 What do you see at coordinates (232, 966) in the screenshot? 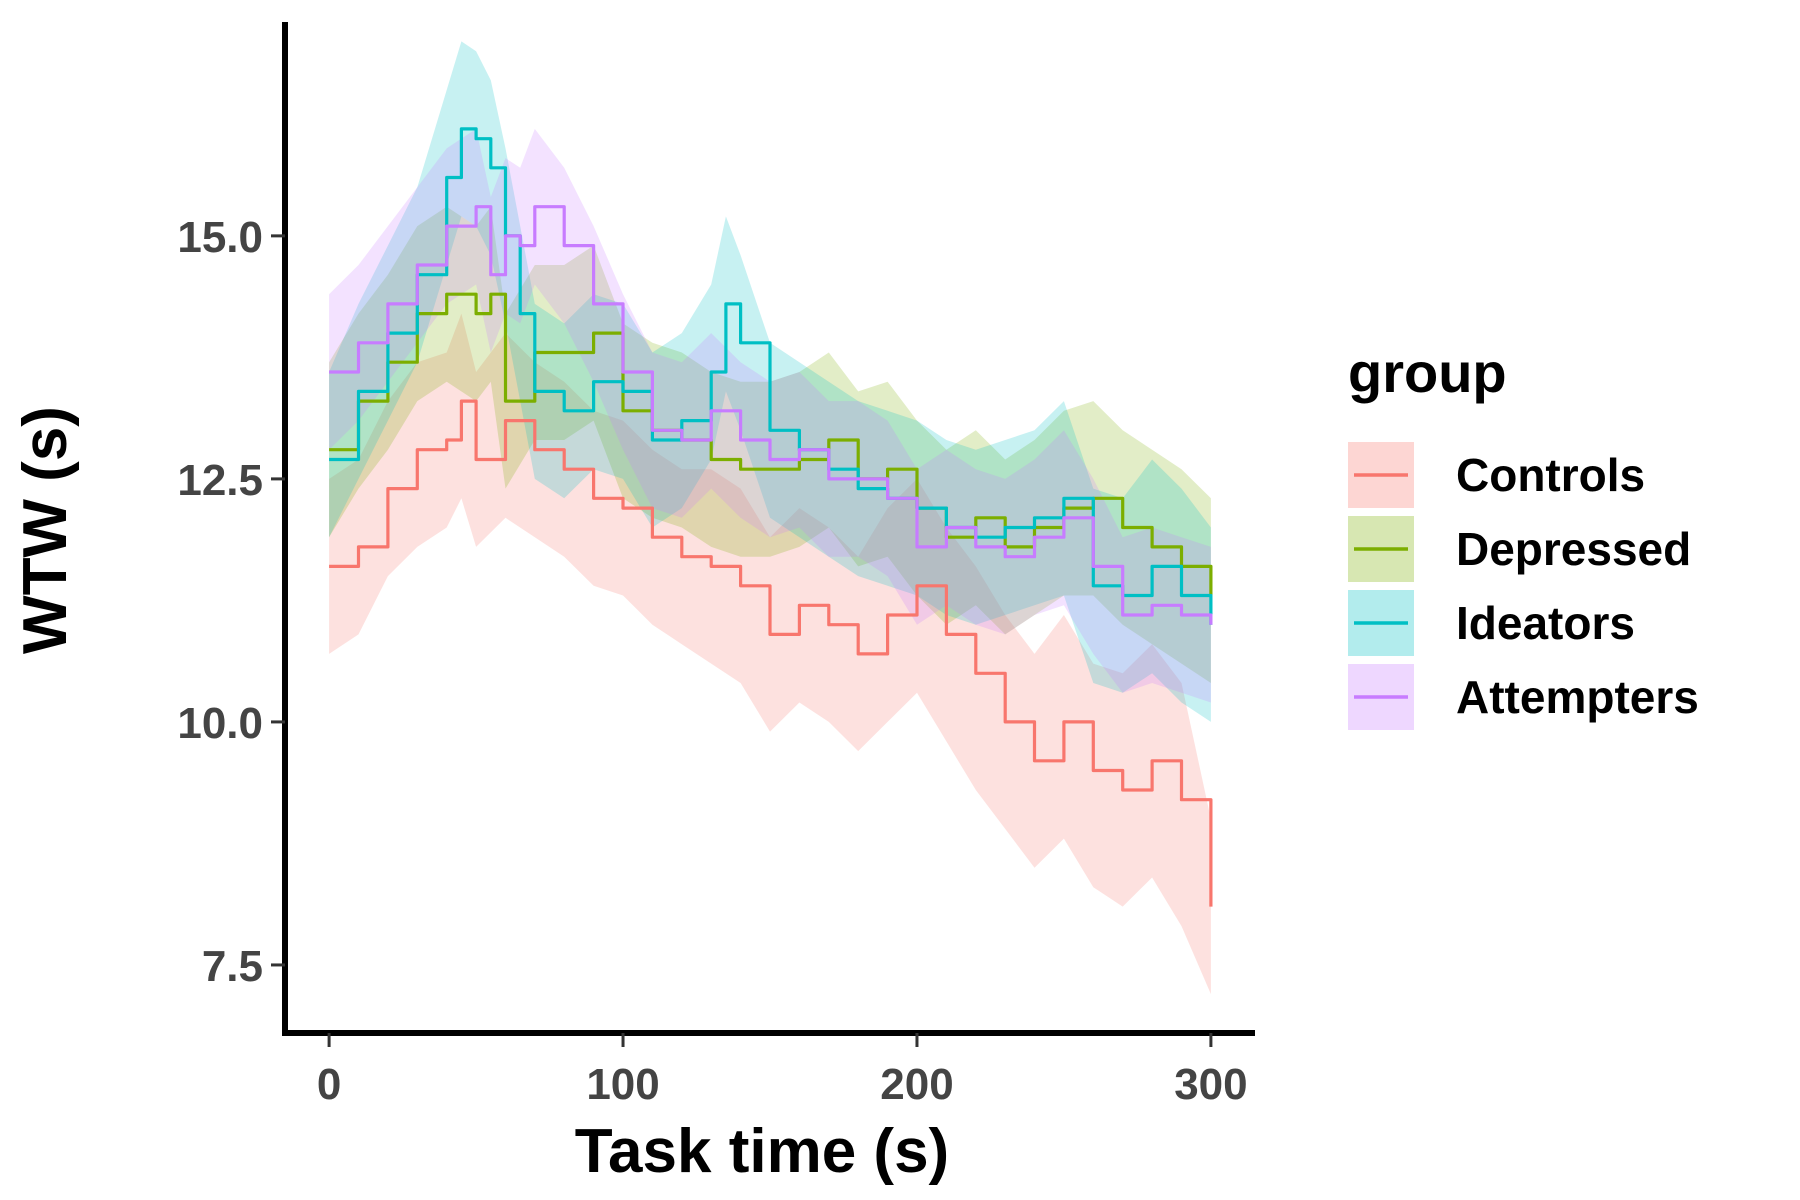
I see `y-tick-label: 7.5` at bounding box center [232, 966].